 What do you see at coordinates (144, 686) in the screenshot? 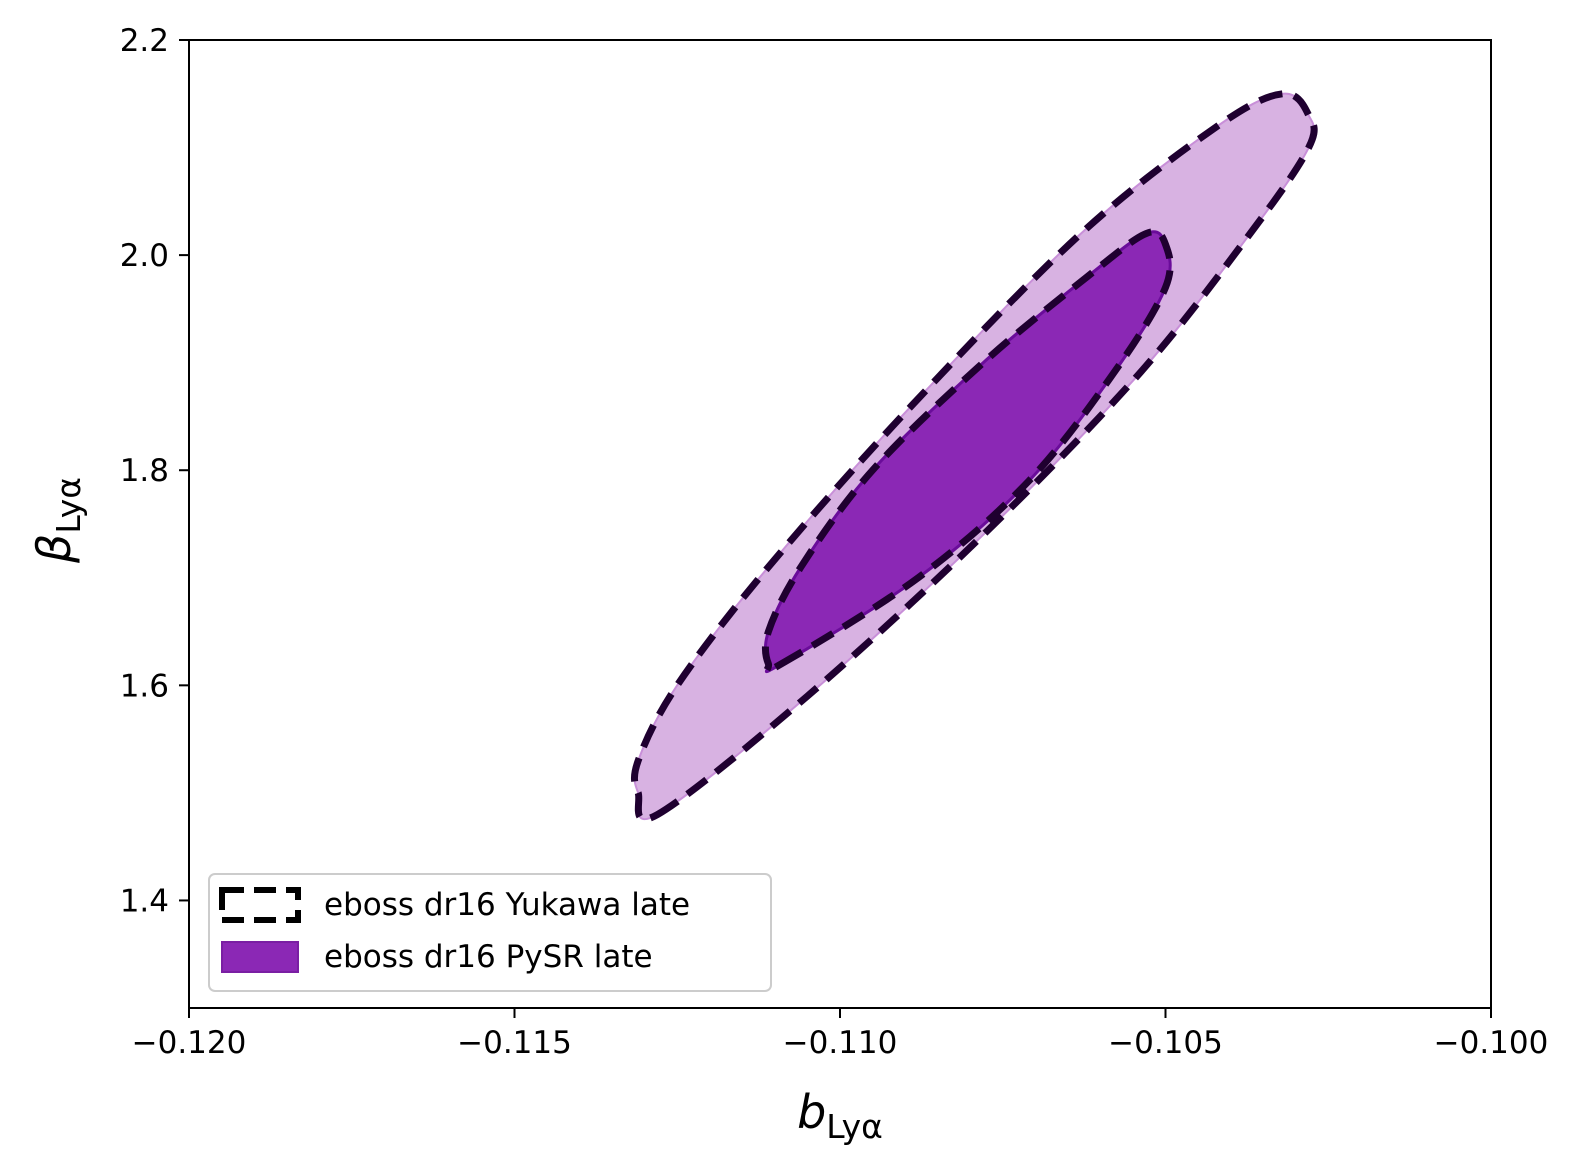
I see `y-tick-label: 1.6` at bounding box center [144, 686].